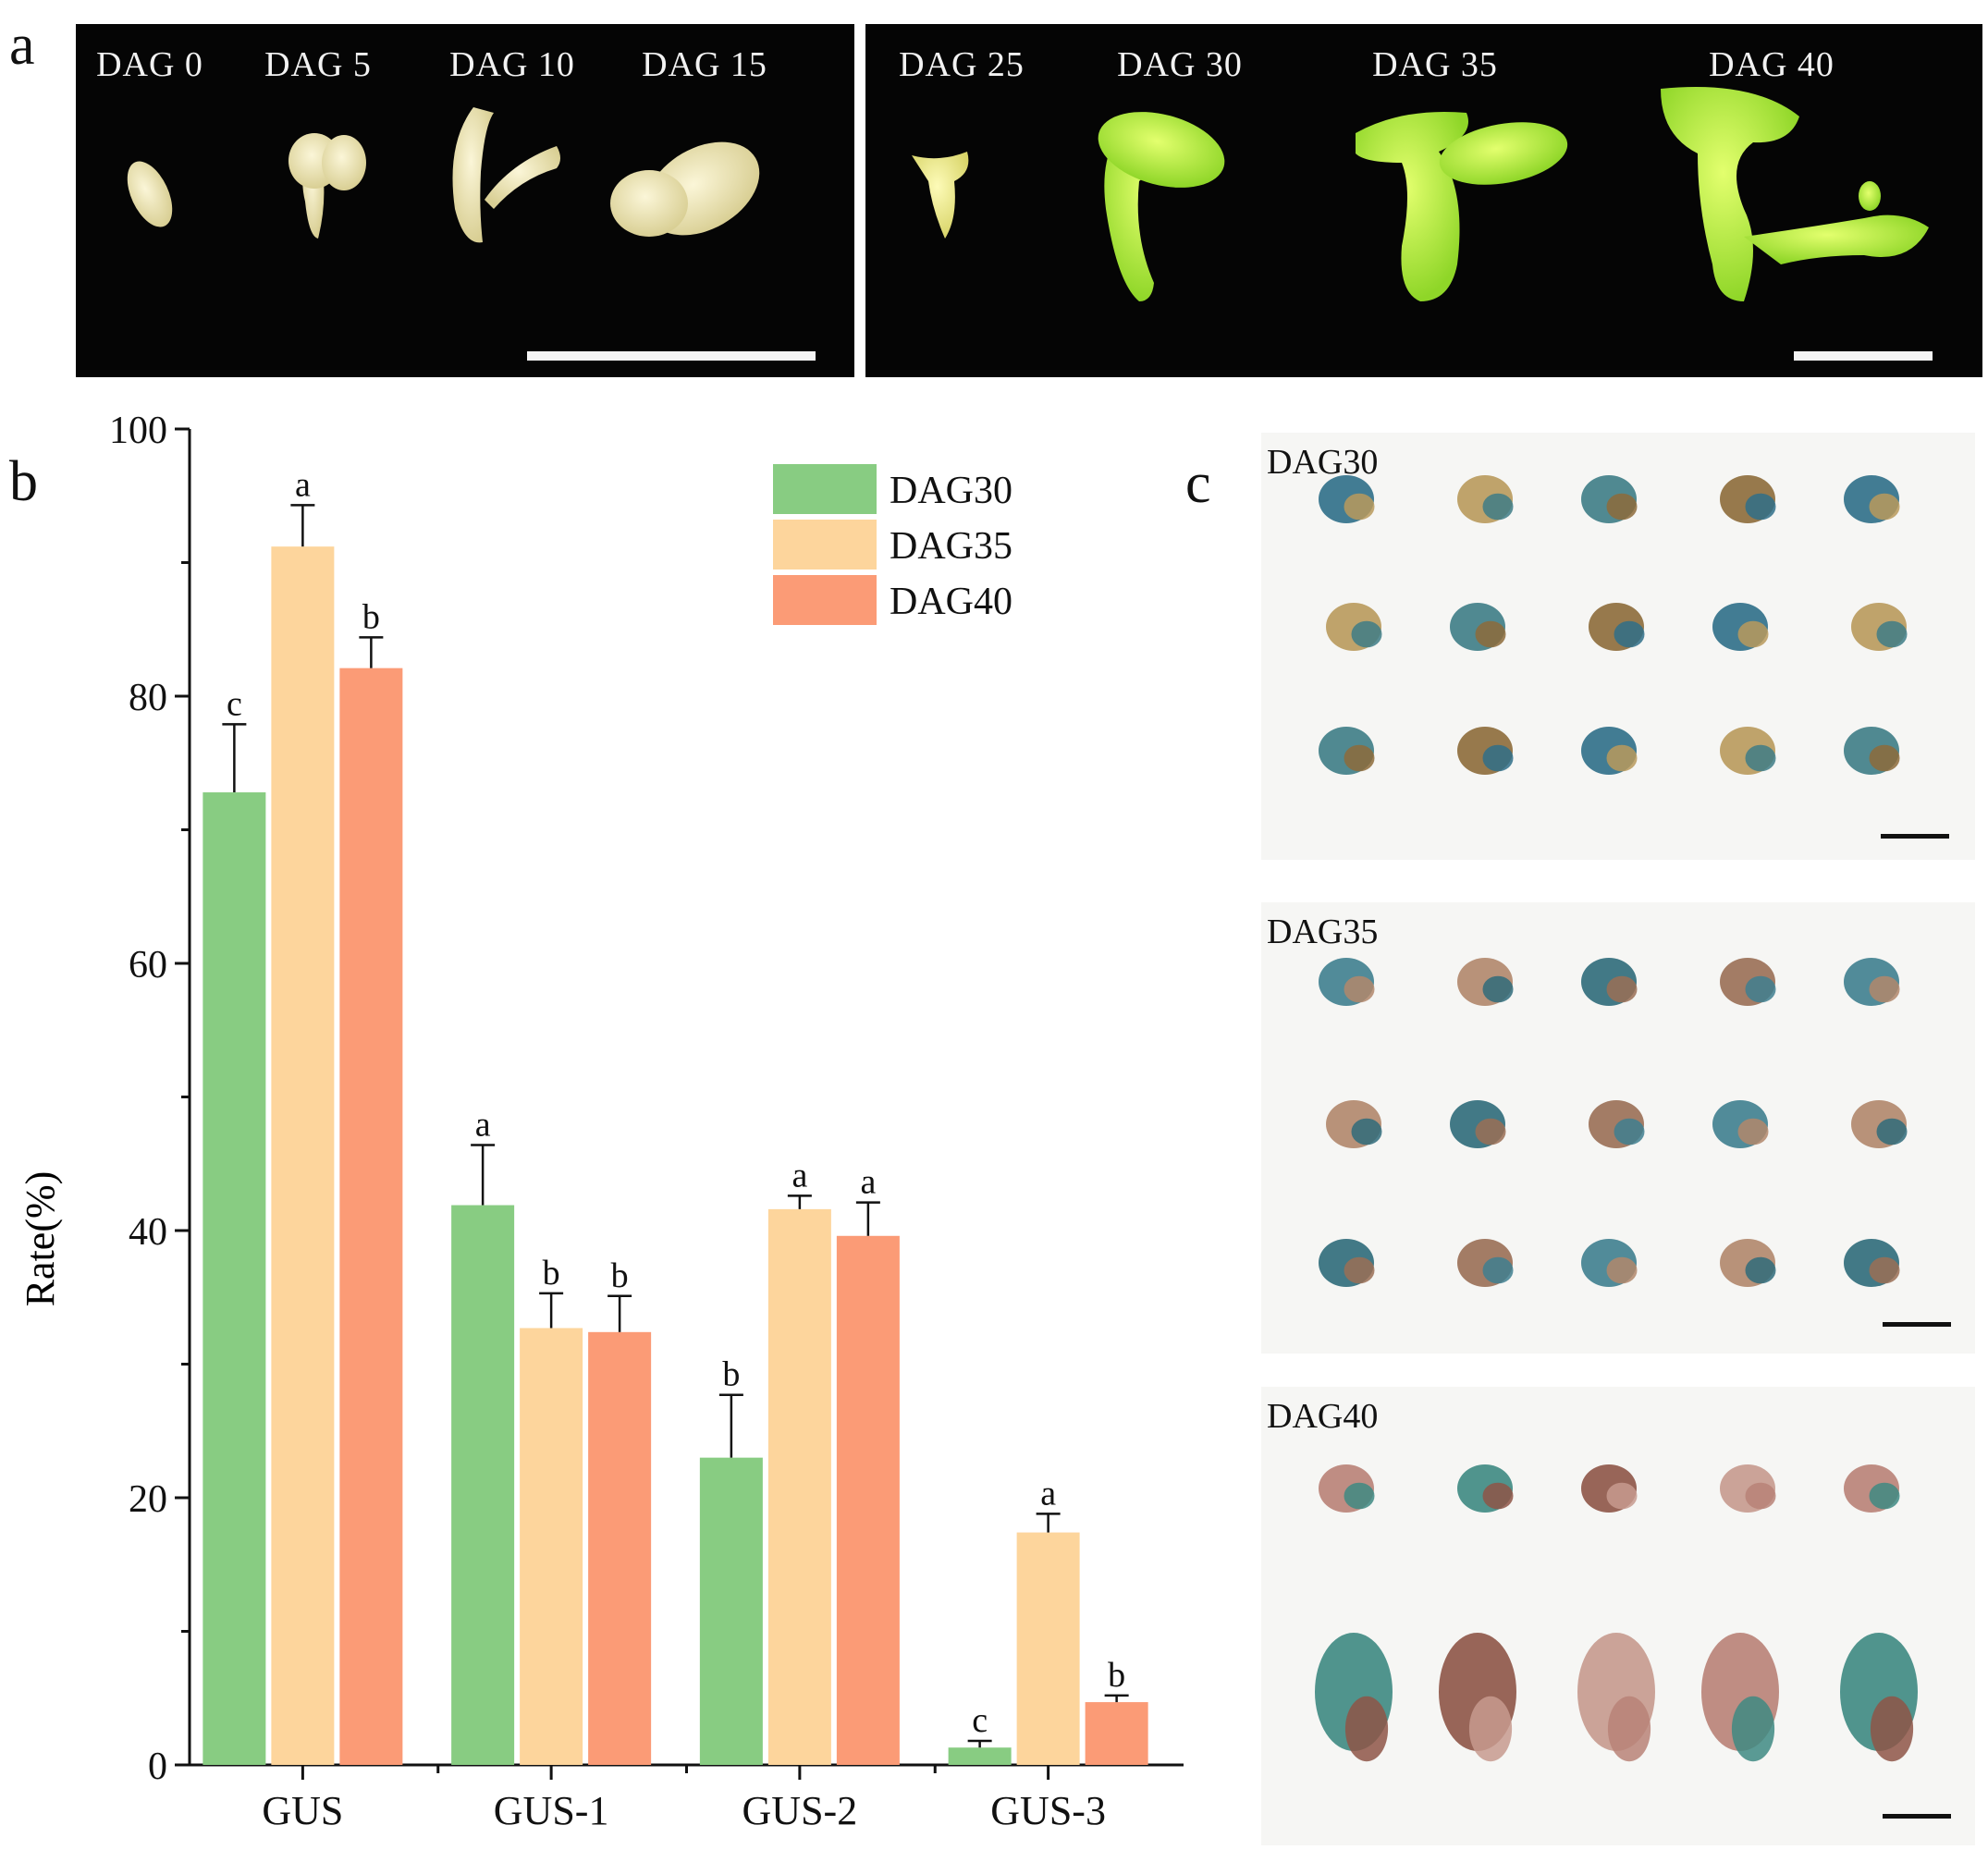  I want to click on legend-label-DAG40: DAG40, so click(951, 602).